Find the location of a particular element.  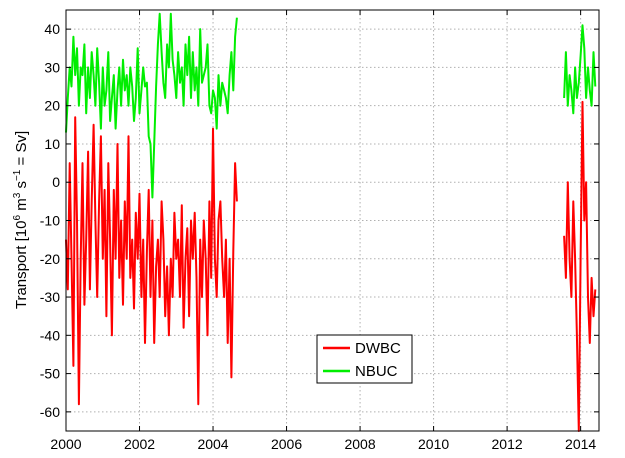

legend: DWBC NBUC is located at coordinates (364, 359).